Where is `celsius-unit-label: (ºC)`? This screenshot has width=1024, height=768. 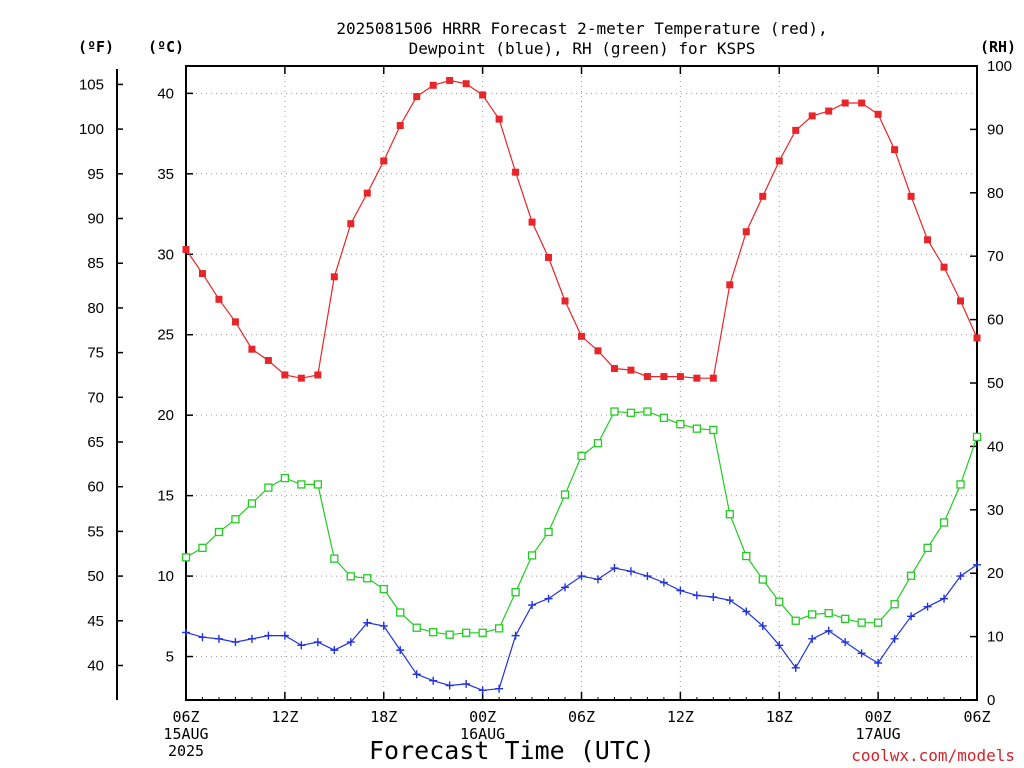
celsius-unit-label: (ºC) is located at coordinates (166, 47).